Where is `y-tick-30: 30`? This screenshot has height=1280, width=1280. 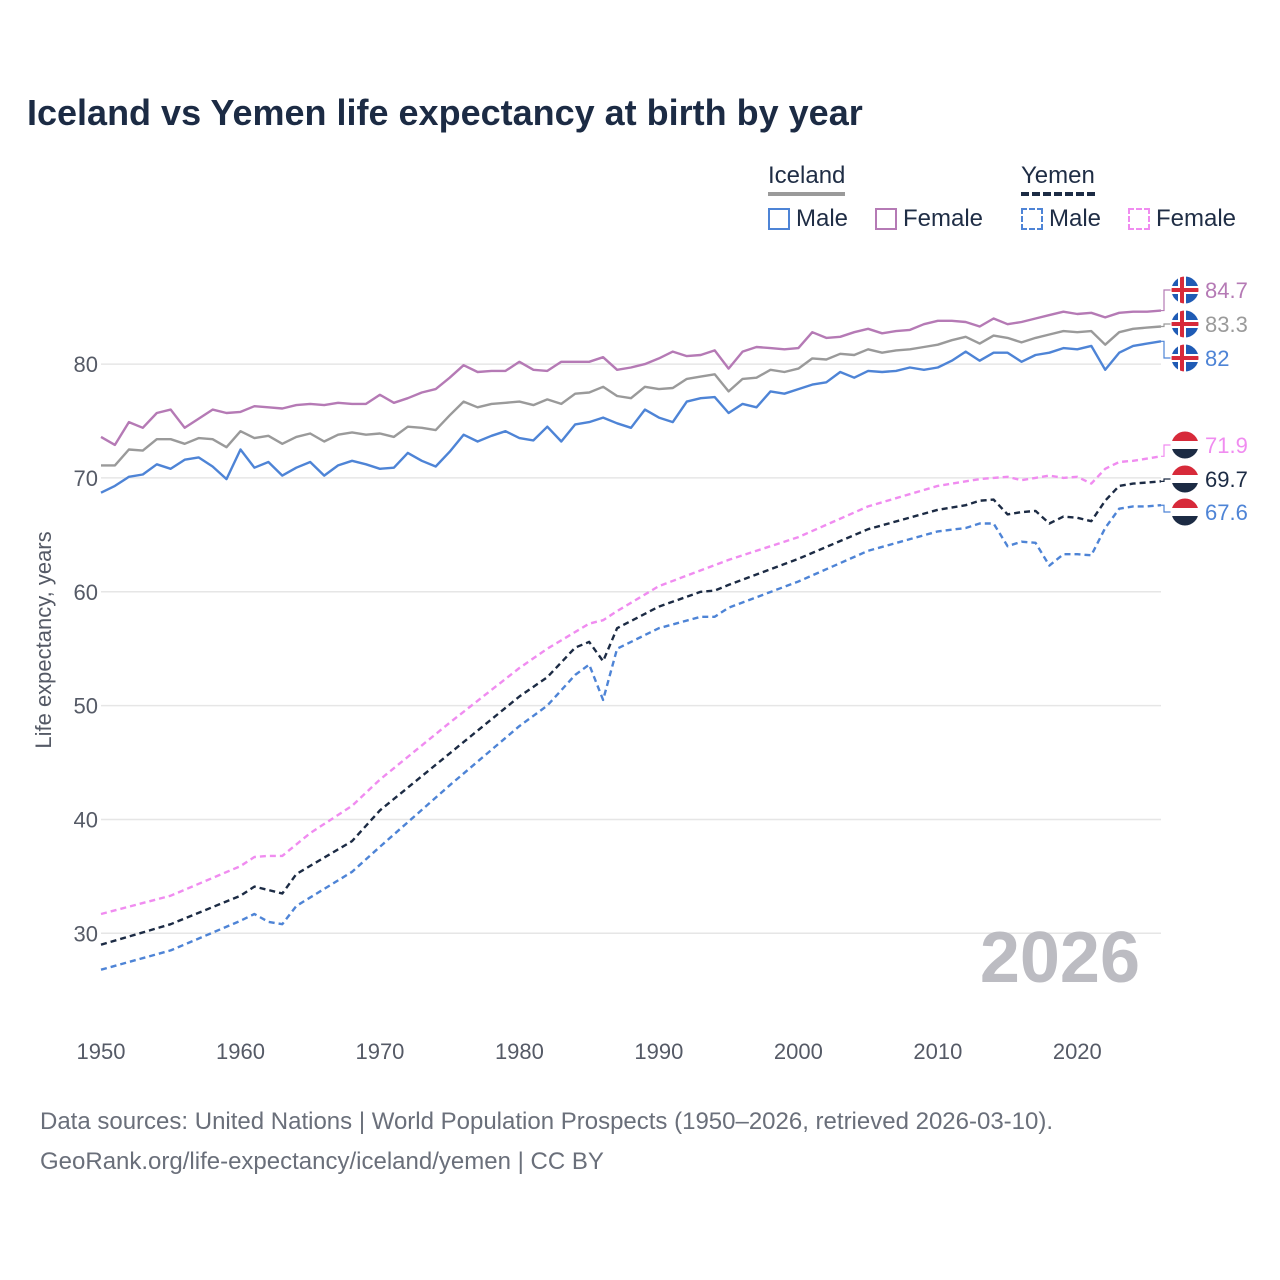
y-tick-30: 30 is located at coordinates (86, 933).